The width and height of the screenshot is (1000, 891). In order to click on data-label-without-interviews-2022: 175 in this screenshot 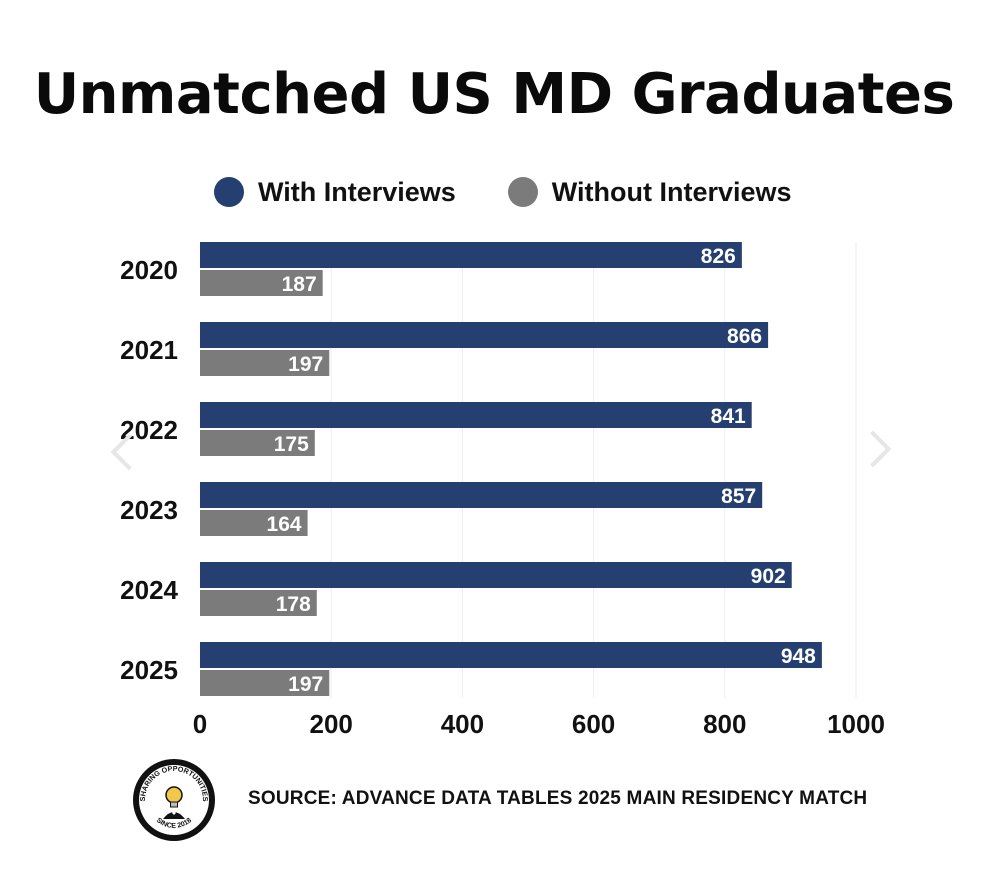, I will do `click(291, 444)`.